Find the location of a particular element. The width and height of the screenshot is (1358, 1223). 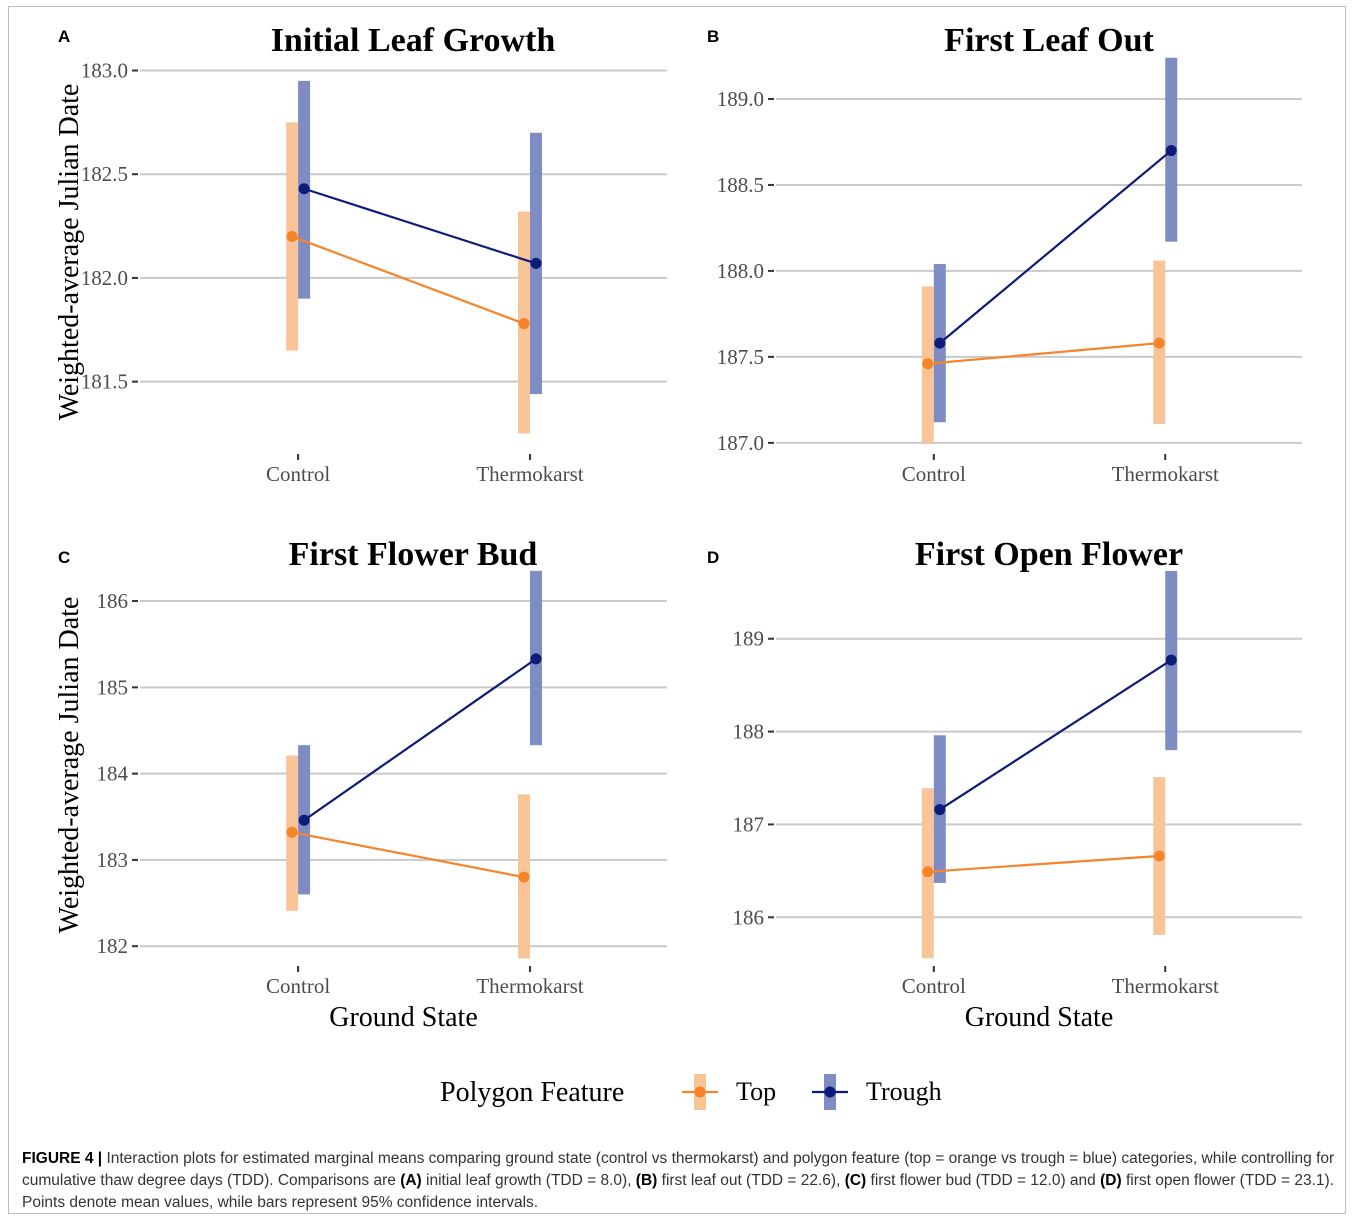

y-tick-label: 188.5 is located at coordinates (740, 185).